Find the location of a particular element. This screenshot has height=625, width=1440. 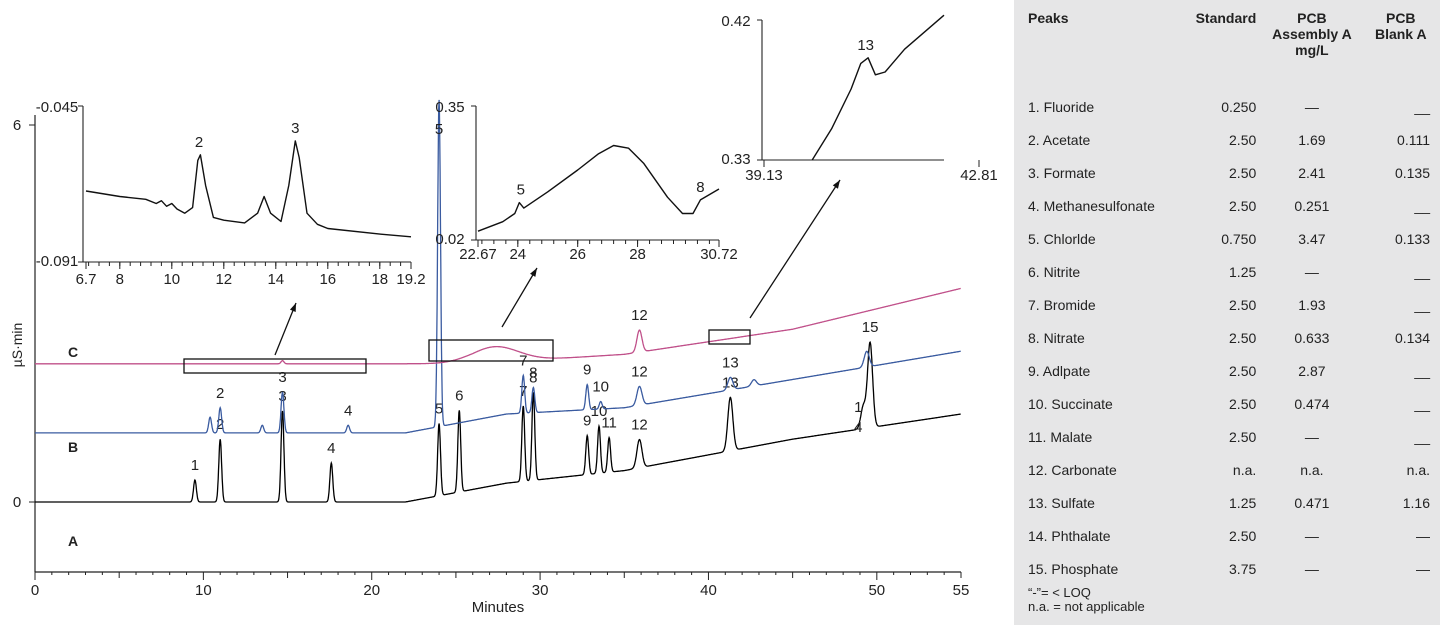

cell-blank: 0.133 is located at coordinates (1412, 238).